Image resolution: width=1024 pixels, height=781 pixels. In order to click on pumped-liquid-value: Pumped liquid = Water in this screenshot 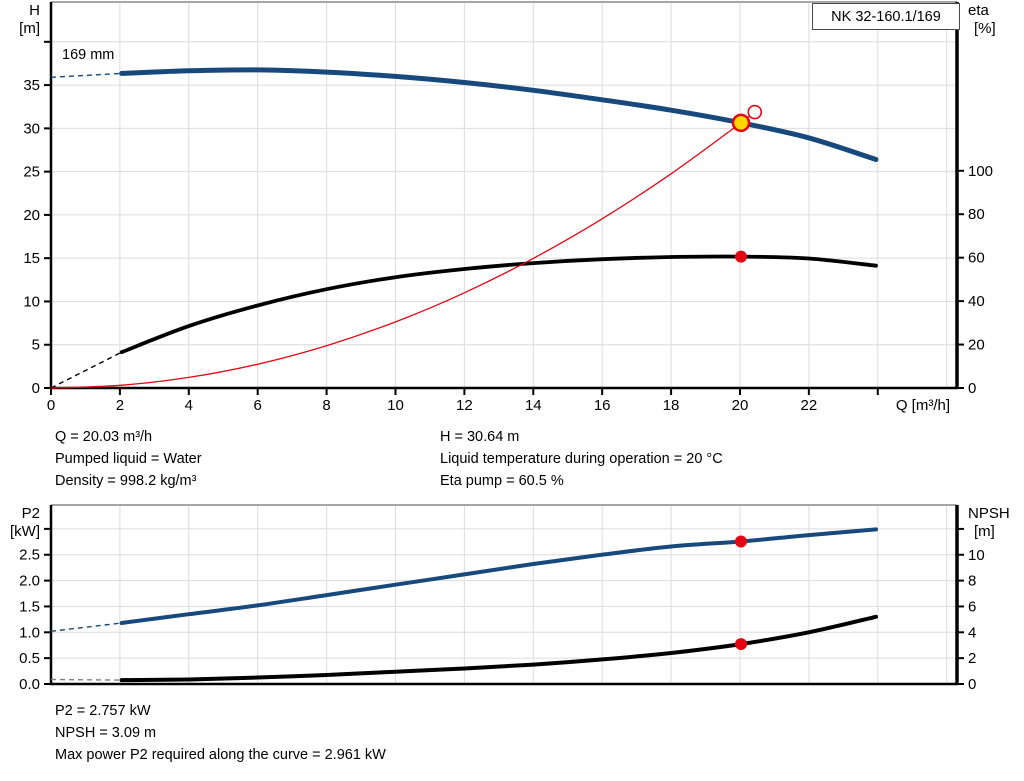, I will do `click(128, 459)`.